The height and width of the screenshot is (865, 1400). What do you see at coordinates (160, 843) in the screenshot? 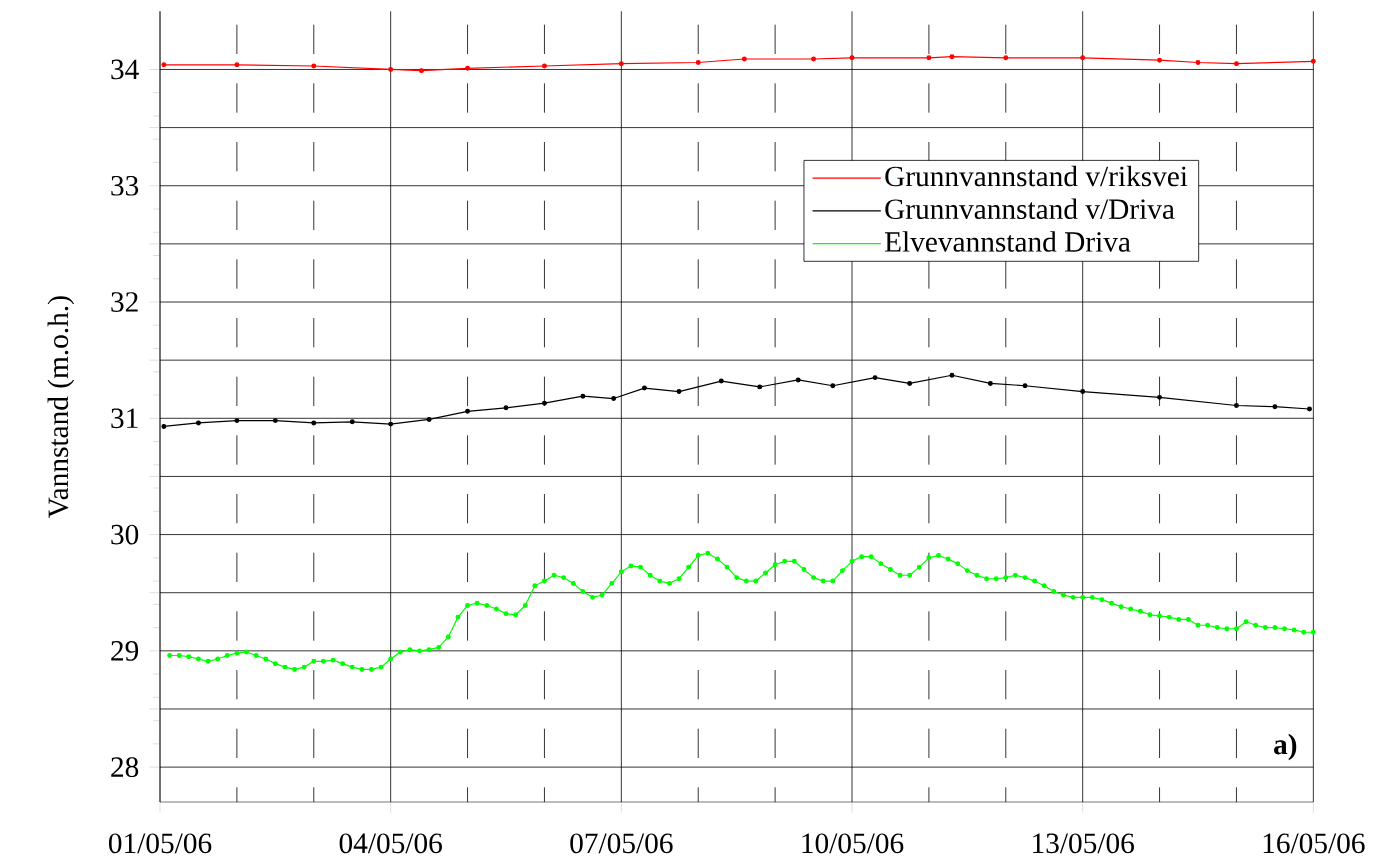
I see `x-tick-label: 01/05/06` at bounding box center [160, 843].